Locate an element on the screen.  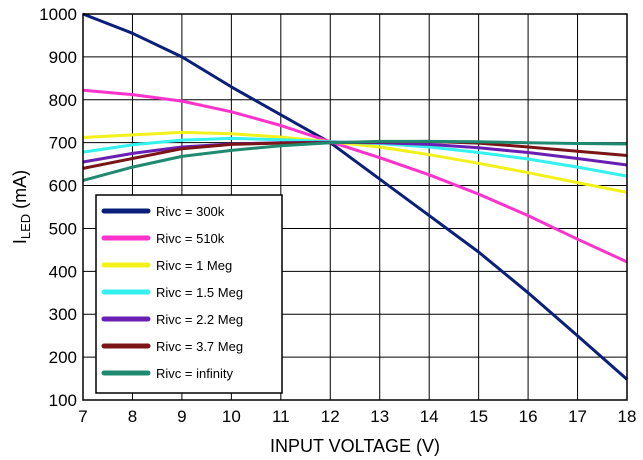
legend-entry-label: Rivc = 1.5 Meg is located at coordinates (199, 292).